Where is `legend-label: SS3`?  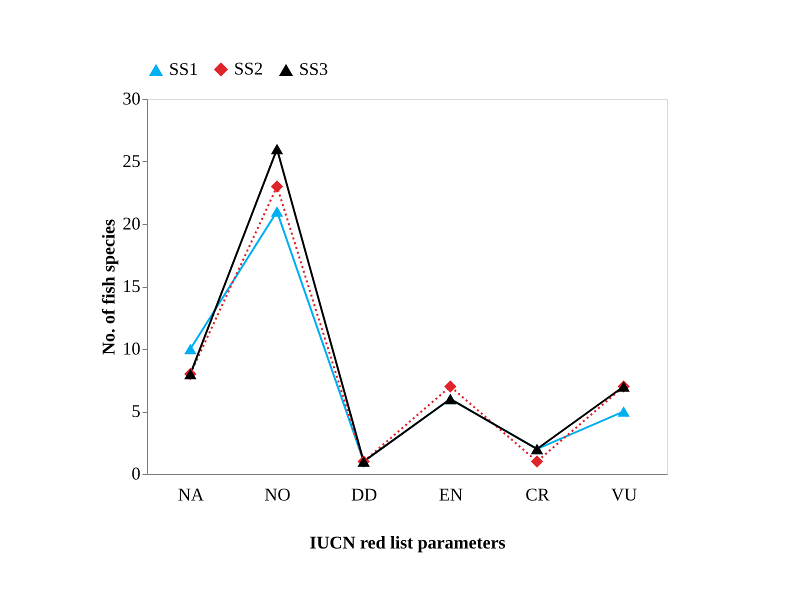
legend-label: SS3 is located at coordinates (313, 68).